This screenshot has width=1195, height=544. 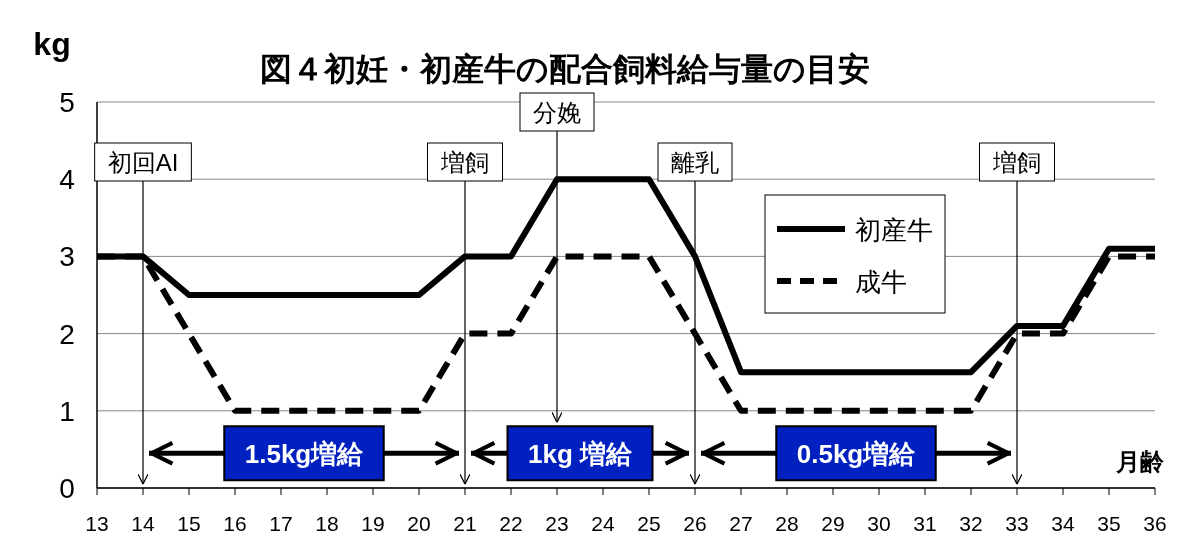 What do you see at coordinates (787, 523) in the screenshot?
I see `x-tick-label: 28` at bounding box center [787, 523].